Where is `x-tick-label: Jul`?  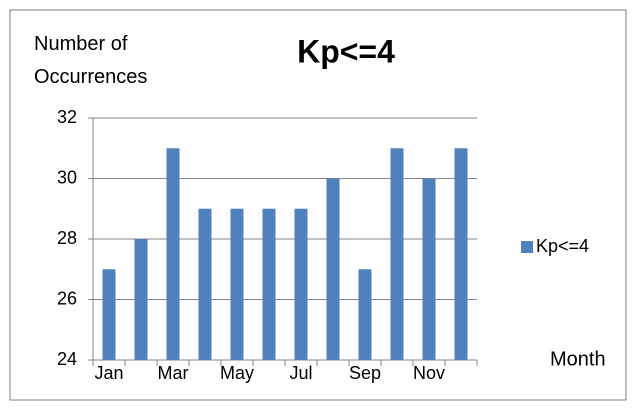 x-tick-label: Jul is located at coordinates (300, 373).